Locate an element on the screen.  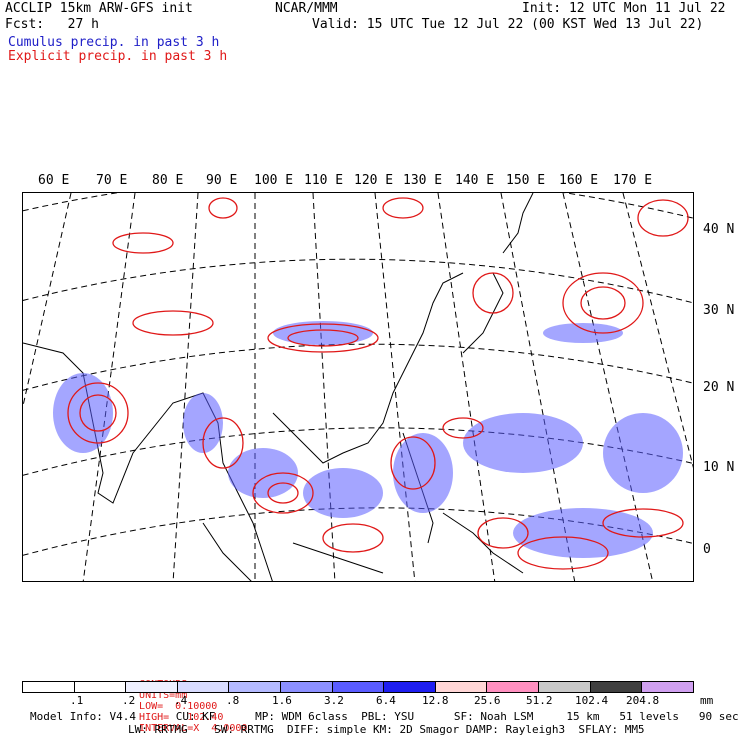
lon-label: 170 E is located at coordinates (633, 180).